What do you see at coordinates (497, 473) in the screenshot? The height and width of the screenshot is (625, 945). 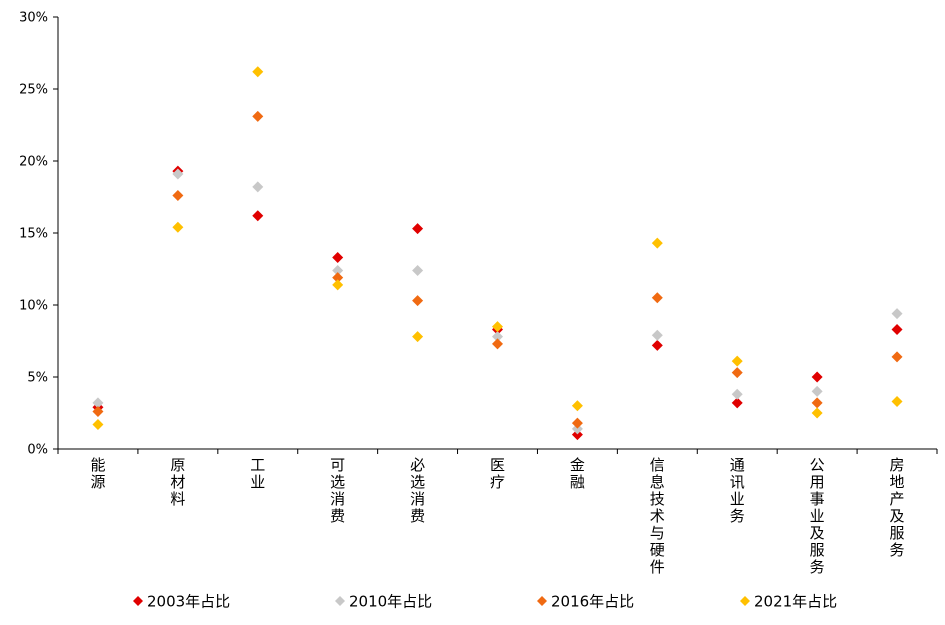 I see `x-category-label: 医疗` at bounding box center [497, 473].